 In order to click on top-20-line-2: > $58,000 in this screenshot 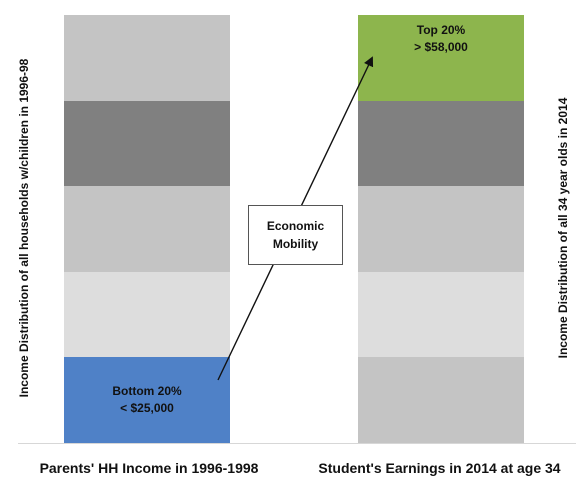, I will do `click(441, 47)`.